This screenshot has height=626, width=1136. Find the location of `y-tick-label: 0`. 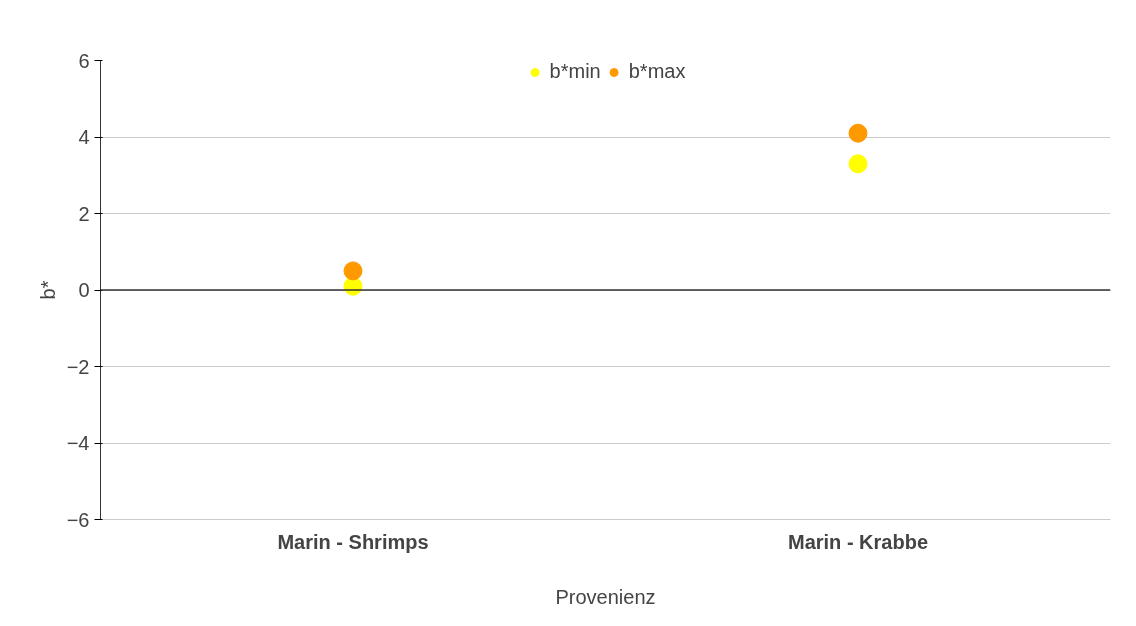

y-tick-label: 0 is located at coordinates (84, 290).